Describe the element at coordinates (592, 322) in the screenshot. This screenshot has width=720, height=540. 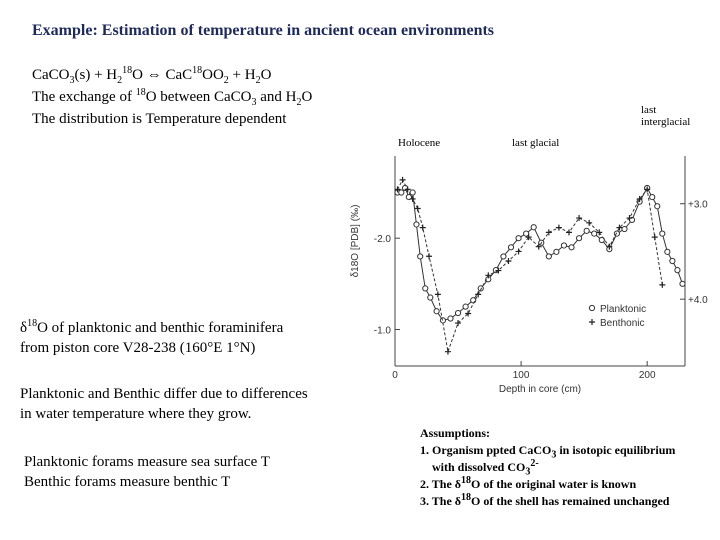
I see `legend-benthonic-marker` at that location.